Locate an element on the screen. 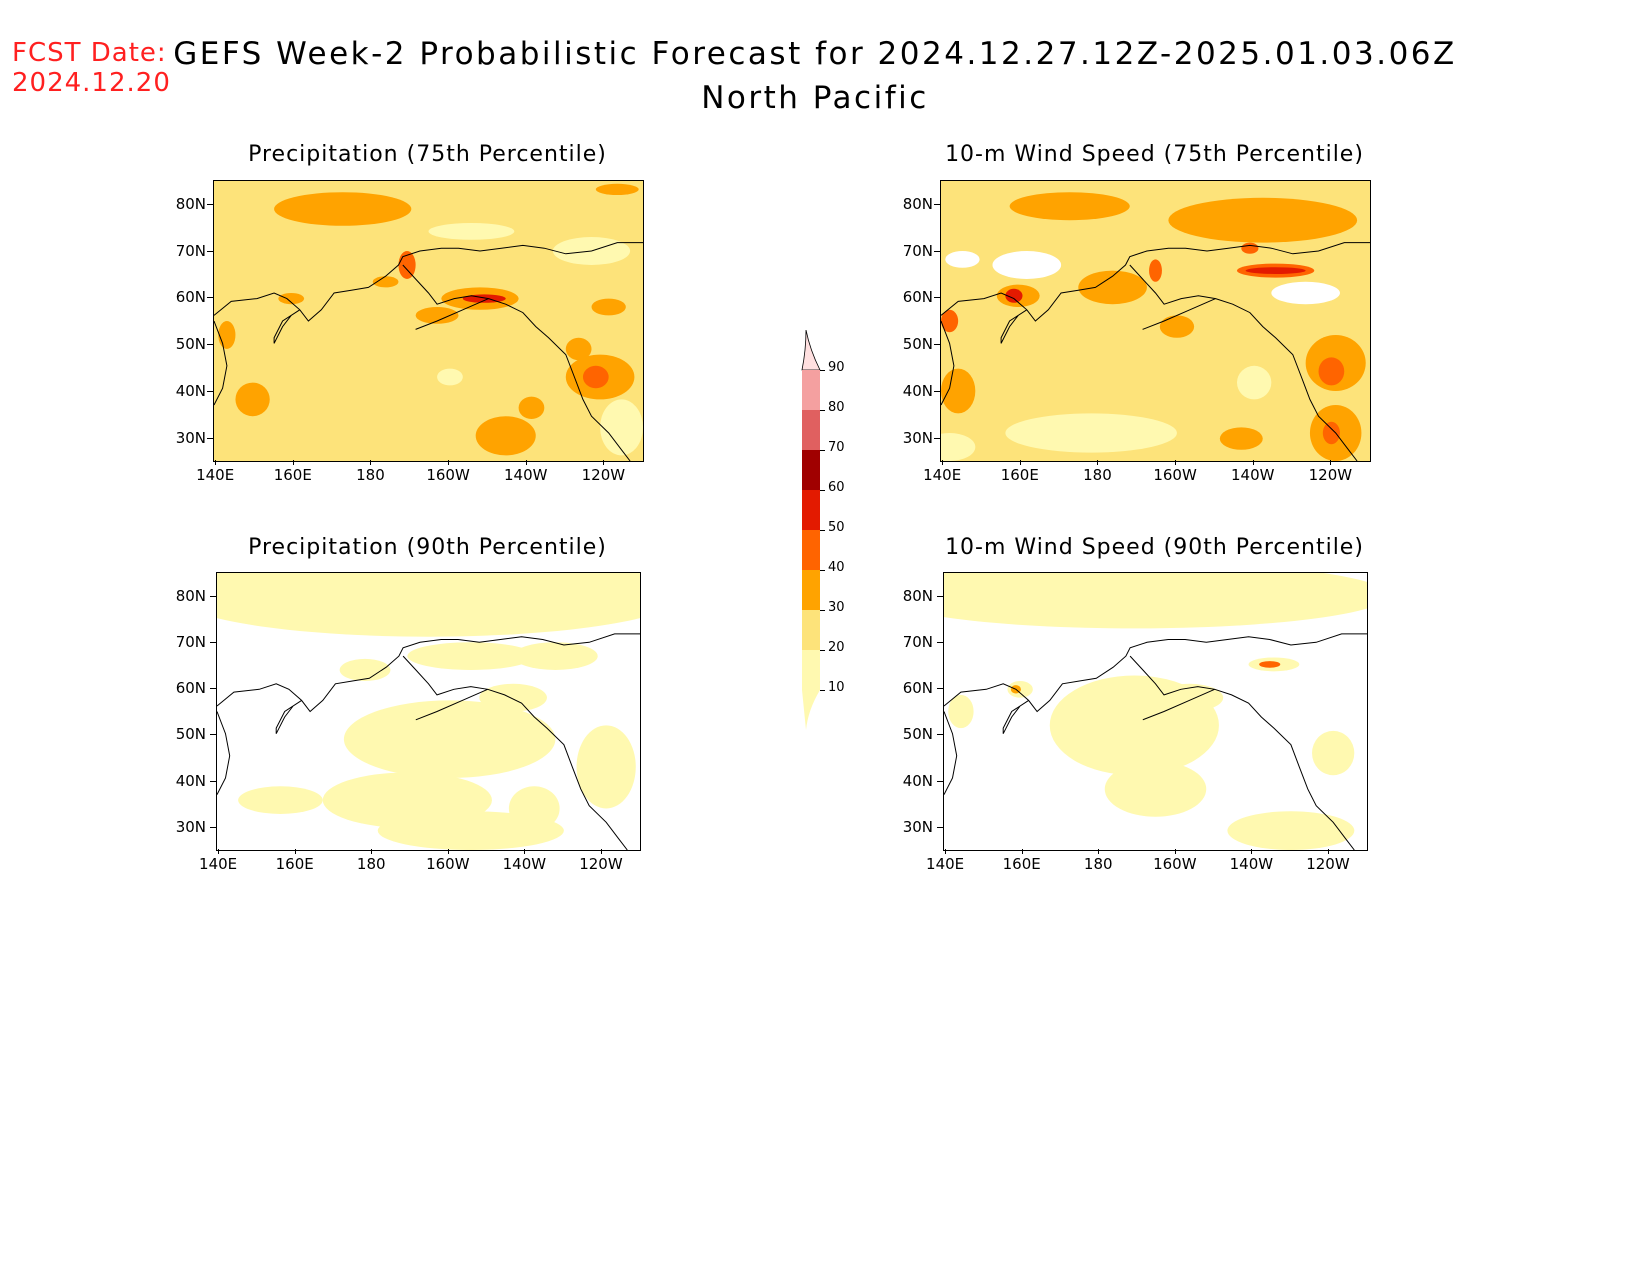 The height and width of the screenshot is (1275, 1650). colorbar-bottom-extension is located at coordinates (811, 710).